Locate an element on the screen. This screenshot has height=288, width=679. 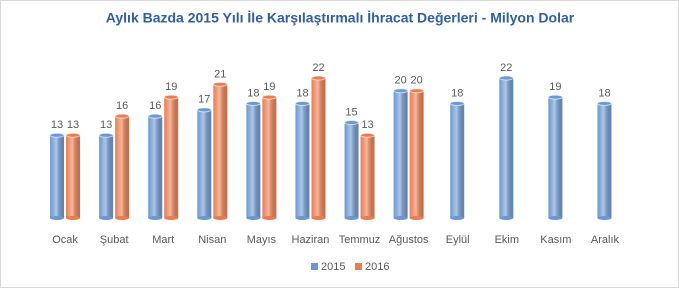
x-tick-label: Mayıs is located at coordinates (262, 240).